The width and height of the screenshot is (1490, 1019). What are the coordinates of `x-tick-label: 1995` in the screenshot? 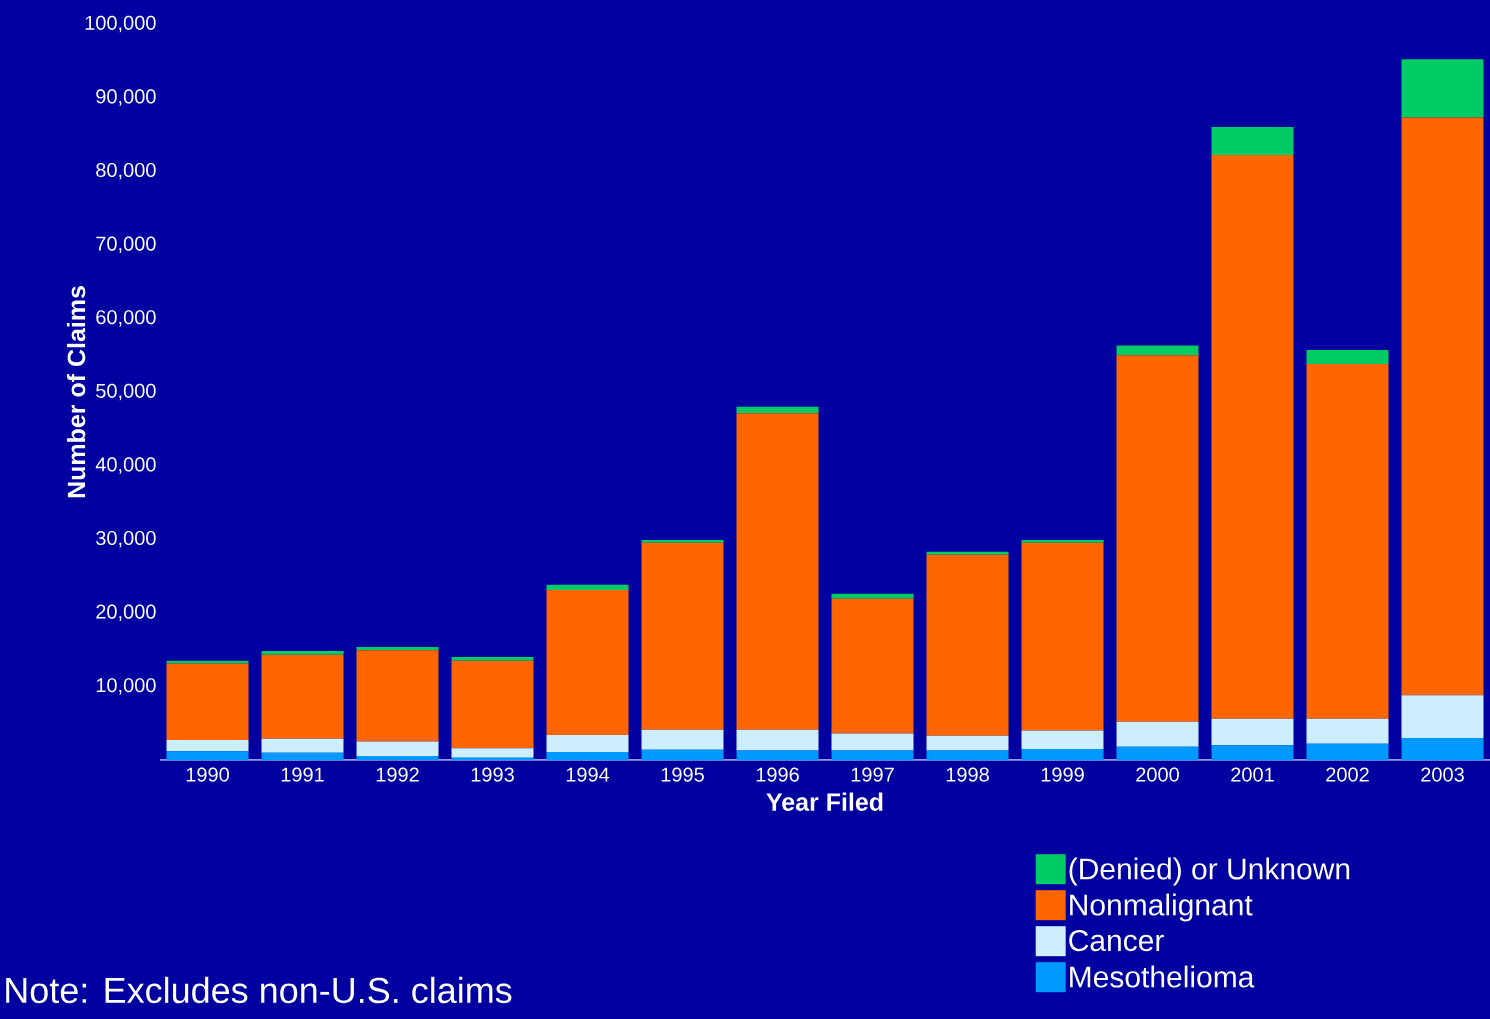 It's located at (682, 774).